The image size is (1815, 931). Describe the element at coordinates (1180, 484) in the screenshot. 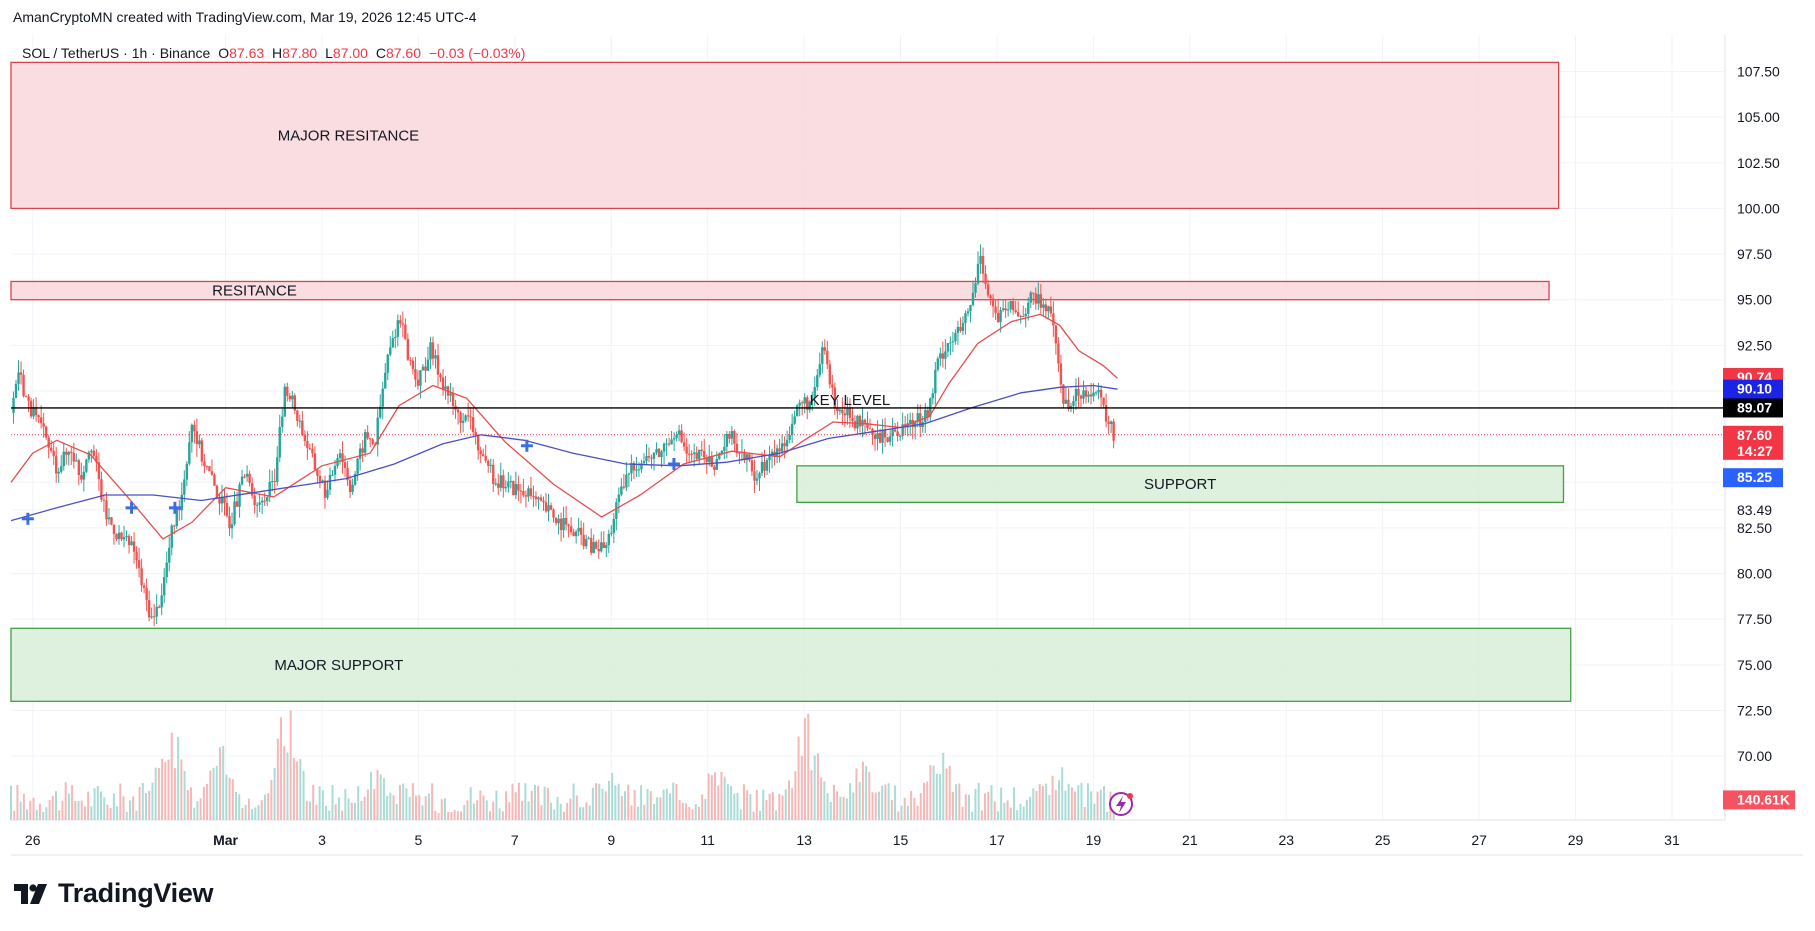

I see `zone-support` at that location.